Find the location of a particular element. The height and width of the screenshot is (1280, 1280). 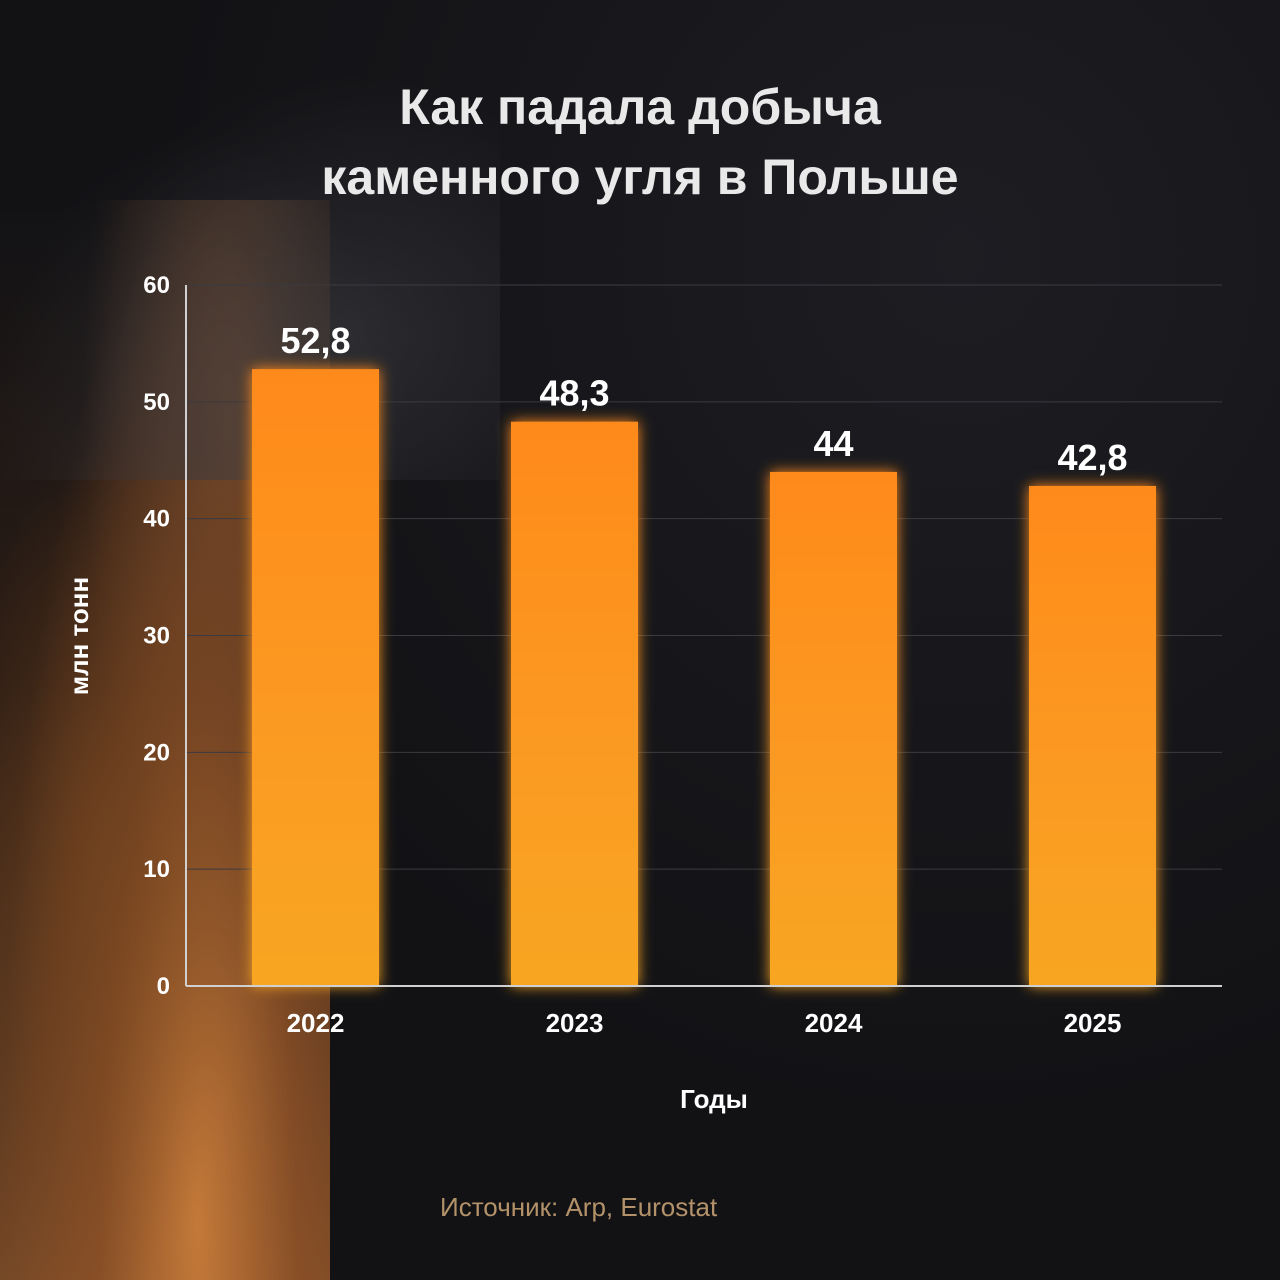

value-label-2022: 52,8 is located at coordinates (315, 340).